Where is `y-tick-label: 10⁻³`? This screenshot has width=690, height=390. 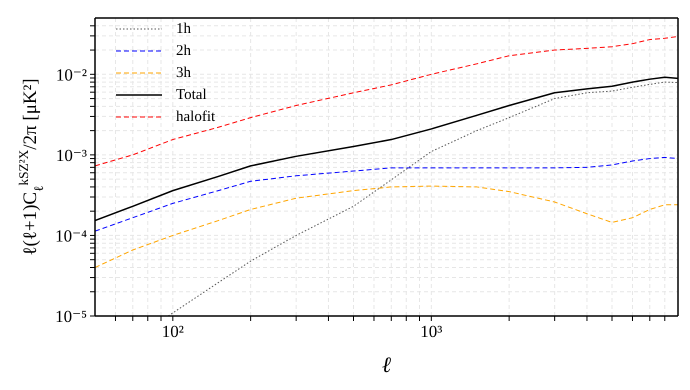 y-tick-label: 10⁻³ is located at coordinates (71, 155).